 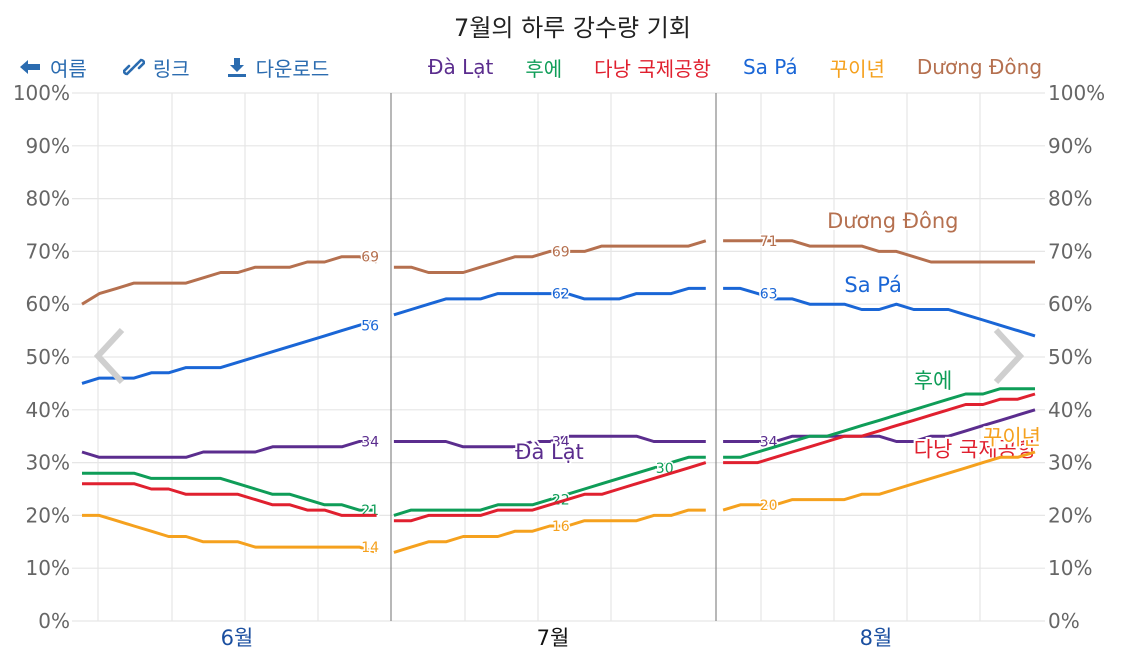 What do you see at coordinates (561, 527) in the screenshot?
I see `data-label: 16` at bounding box center [561, 527].